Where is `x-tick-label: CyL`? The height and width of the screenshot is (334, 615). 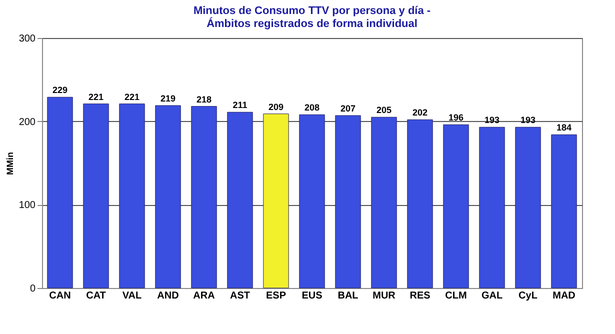
x-tick-label: CyL is located at coordinates (528, 296).